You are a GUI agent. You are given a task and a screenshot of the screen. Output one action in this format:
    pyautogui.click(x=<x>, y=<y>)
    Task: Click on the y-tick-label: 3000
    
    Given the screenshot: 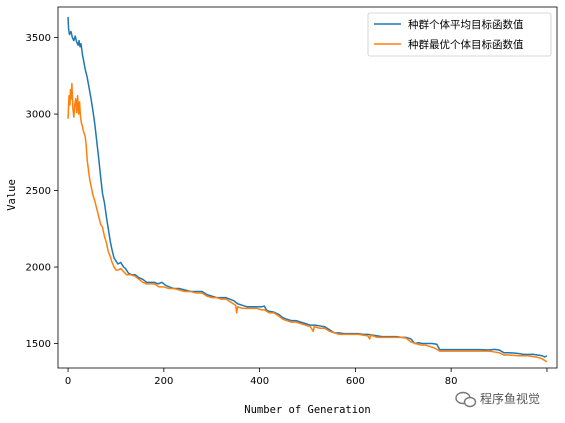 What is the action you would take?
    pyautogui.click(x=38, y=115)
    